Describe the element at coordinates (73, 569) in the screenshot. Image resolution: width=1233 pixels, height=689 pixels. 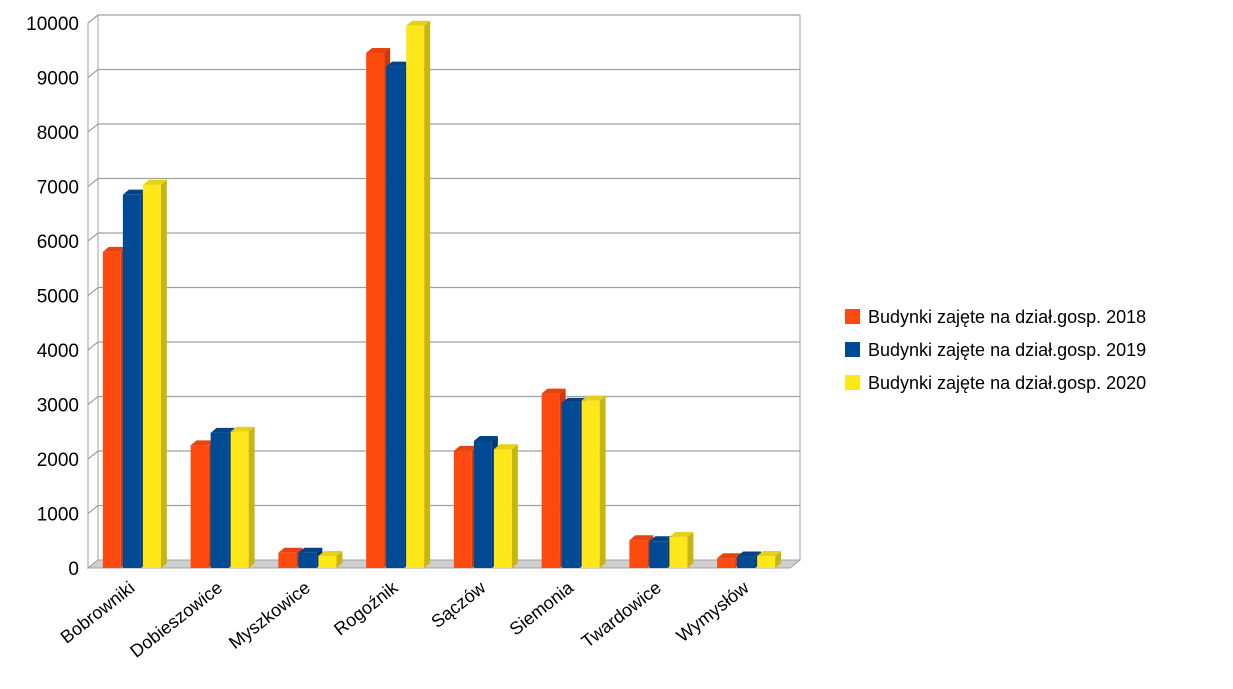
I see `y-tick-label: 0` at that location.